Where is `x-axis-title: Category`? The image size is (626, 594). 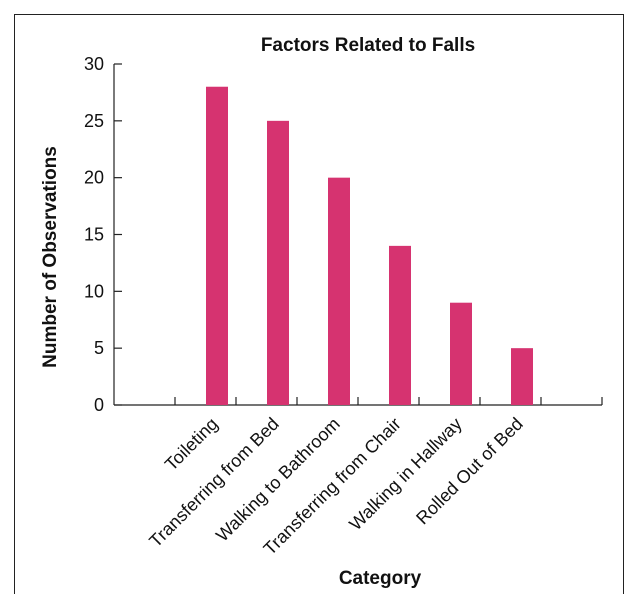 x-axis-title: Category is located at coordinates (380, 578).